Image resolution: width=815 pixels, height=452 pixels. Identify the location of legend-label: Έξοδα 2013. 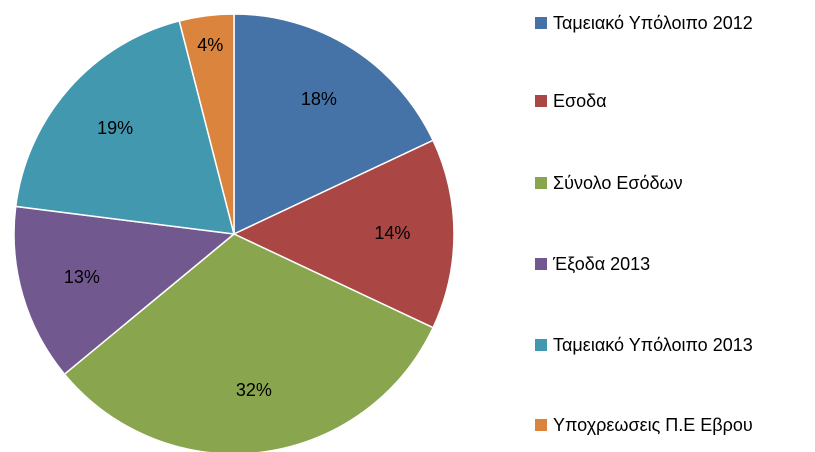
(602, 264).